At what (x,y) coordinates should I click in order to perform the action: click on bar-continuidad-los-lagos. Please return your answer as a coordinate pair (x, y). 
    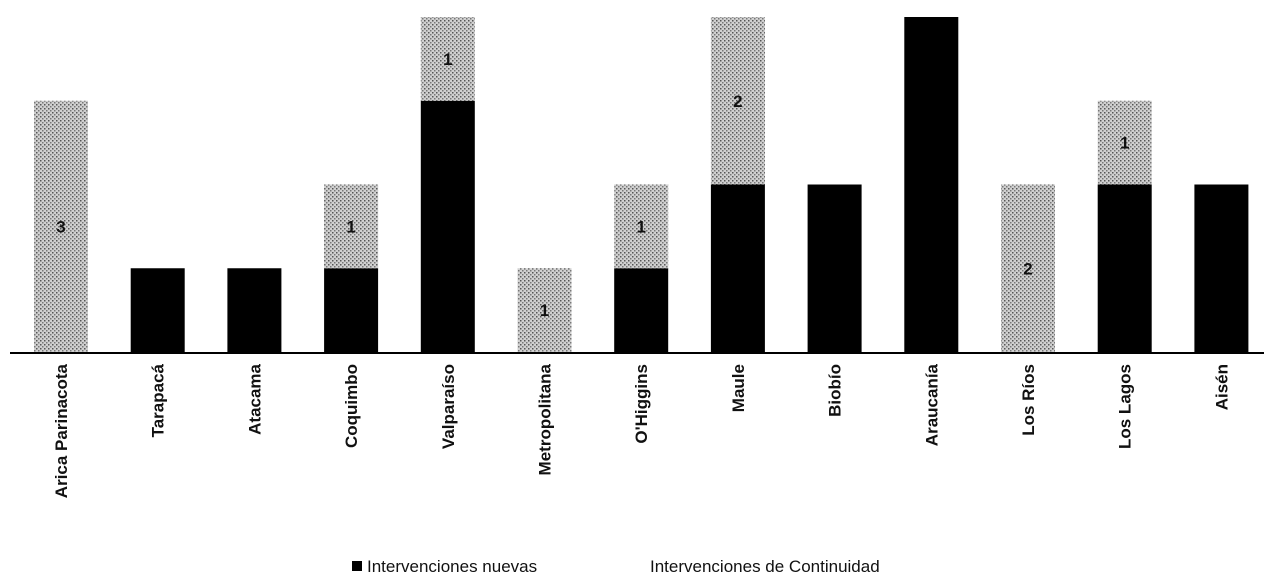
    Looking at the image, I should click on (1124, 142).